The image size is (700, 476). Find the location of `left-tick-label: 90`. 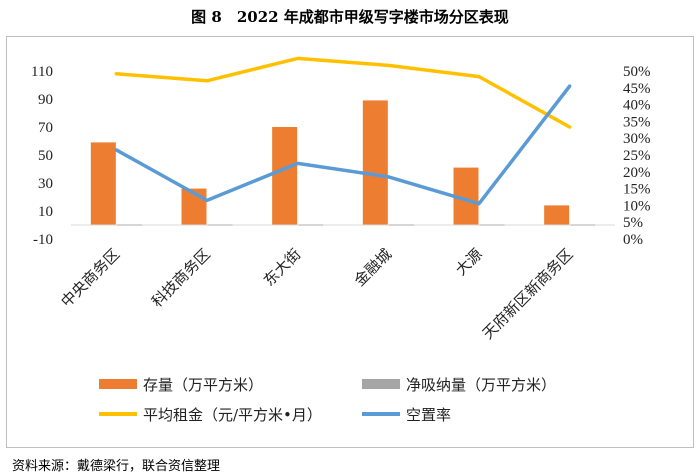

left-tick-label: 90 is located at coordinates (45, 100).